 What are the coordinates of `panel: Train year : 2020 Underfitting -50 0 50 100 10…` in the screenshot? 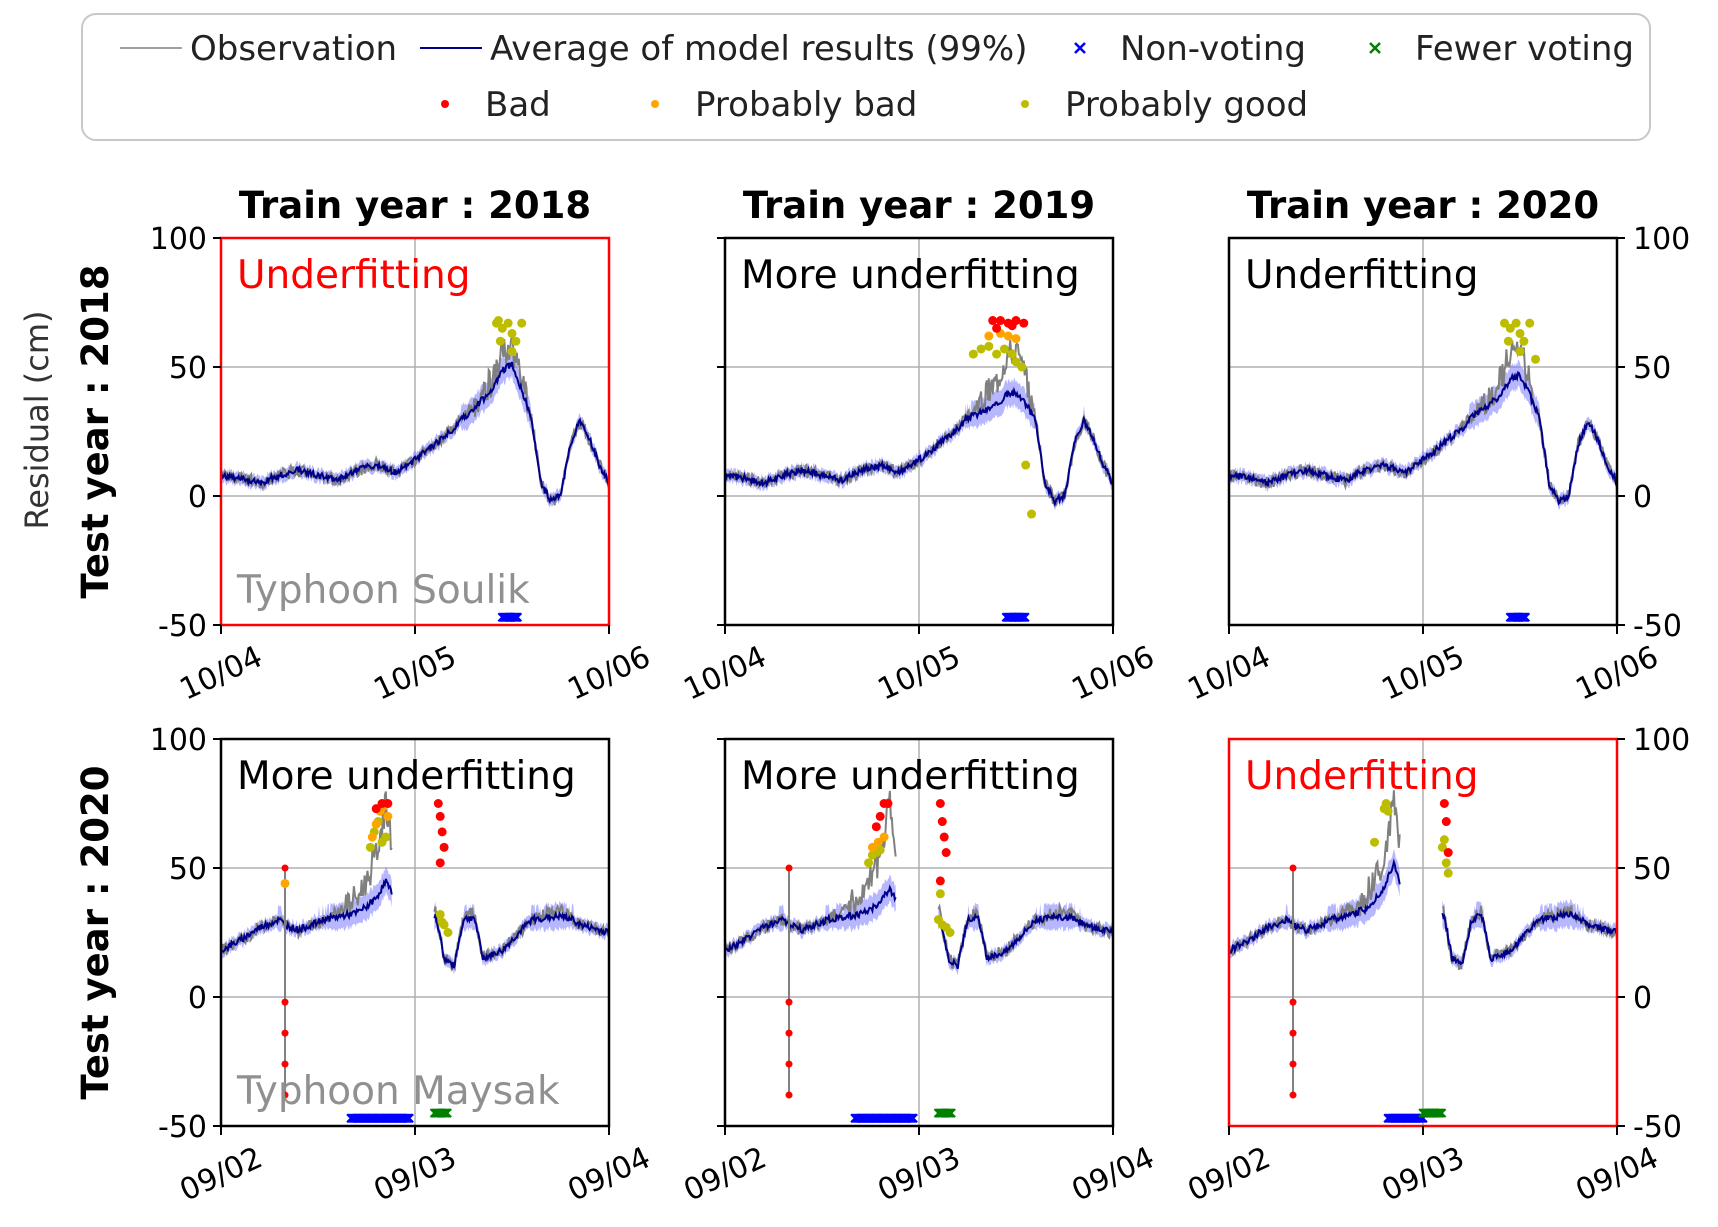 It's located at (1437, 446).